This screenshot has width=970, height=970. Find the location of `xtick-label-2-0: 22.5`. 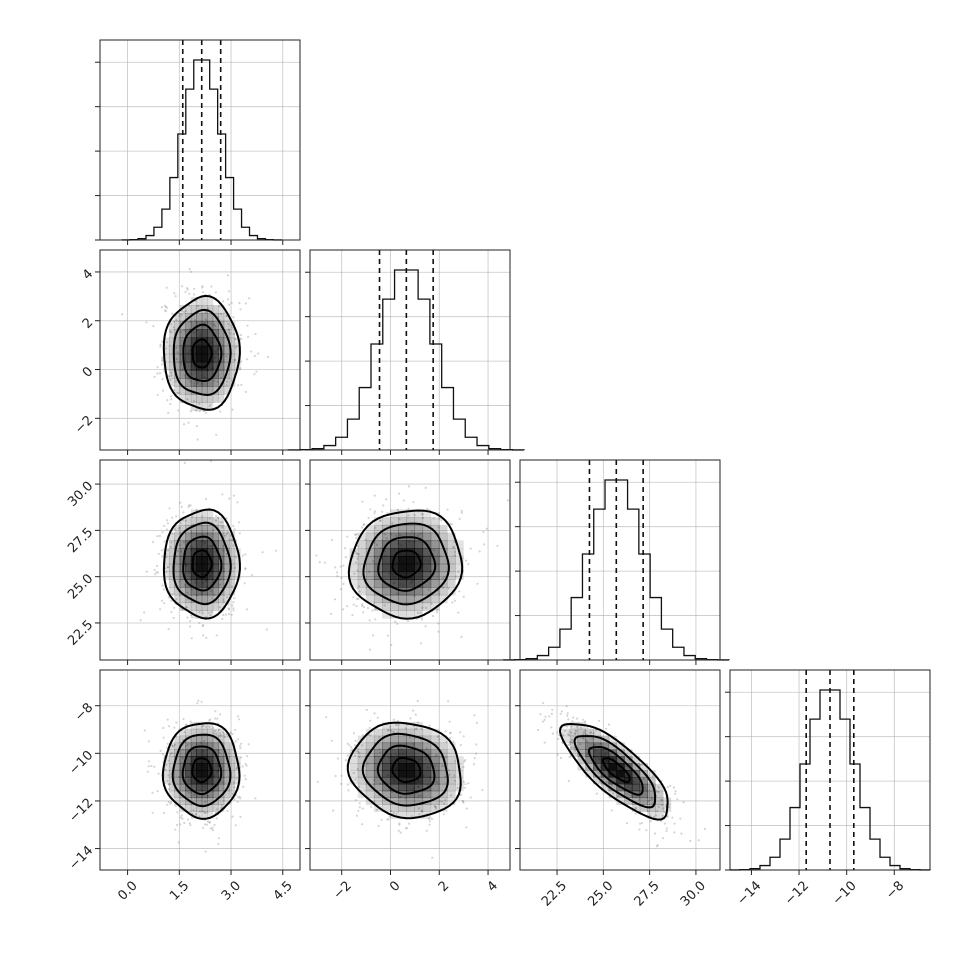

xtick-label-2-0: 22.5 is located at coordinates (554, 893).